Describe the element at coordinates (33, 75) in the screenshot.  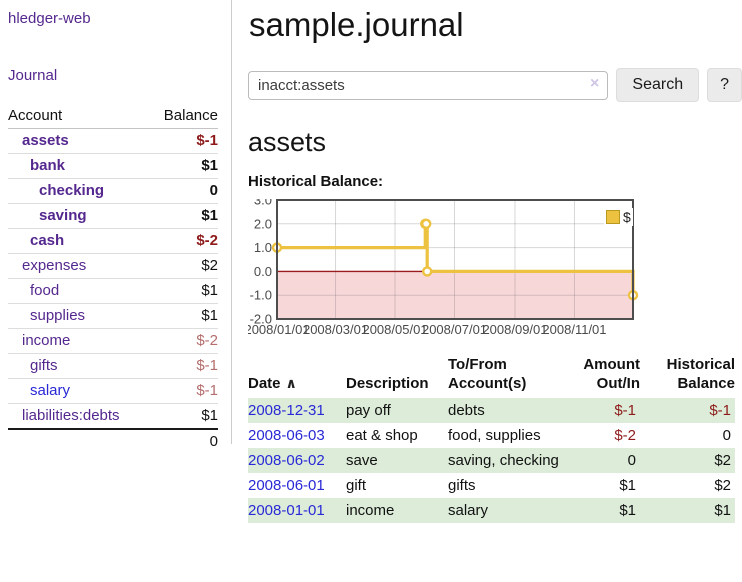
I see `sidebar-item-journal: Journal` at that location.